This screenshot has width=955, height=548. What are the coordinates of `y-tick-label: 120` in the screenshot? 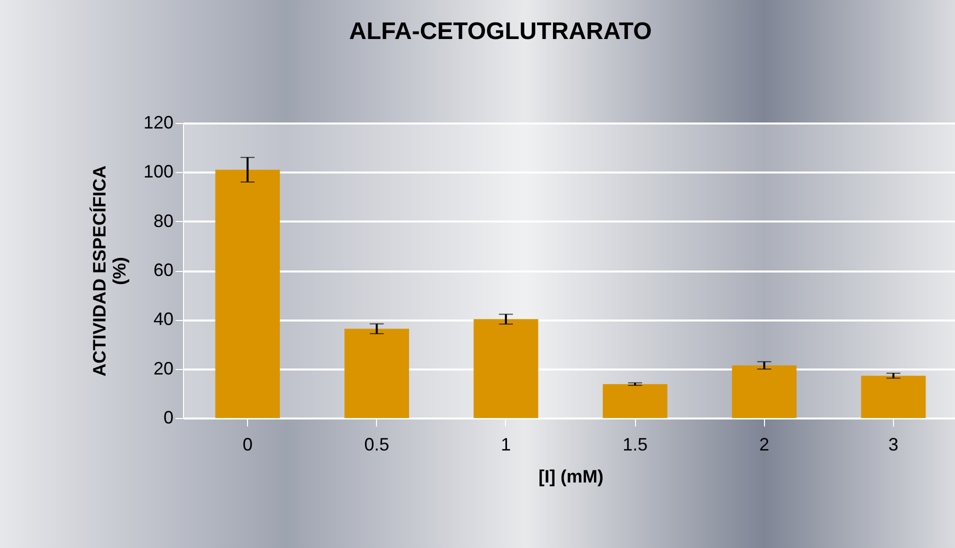 It's located at (158, 122).